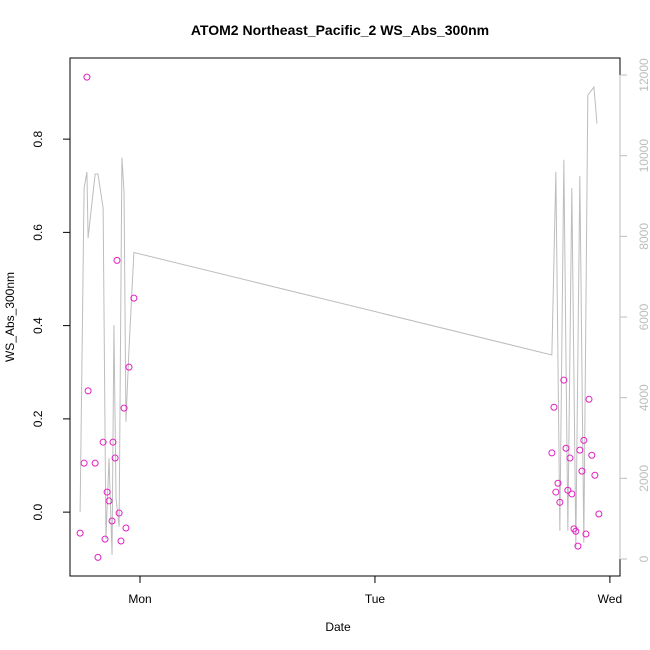 The width and height of the screenshot is (650, 650). Describe the element at coordinates (38, 511) in the screenshot. I see `y-tick-label: 0.0` at that location.